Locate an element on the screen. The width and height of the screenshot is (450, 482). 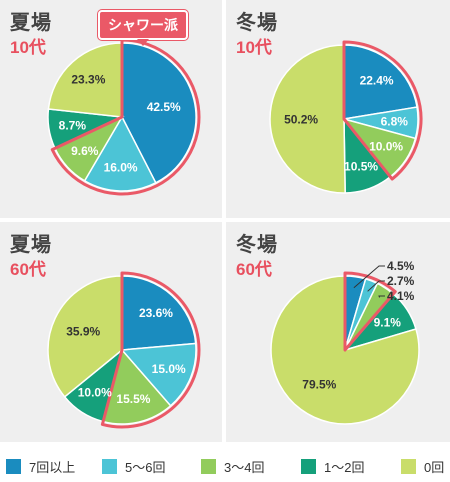
data-label: 16.0% is located at coordinates (121, 167).